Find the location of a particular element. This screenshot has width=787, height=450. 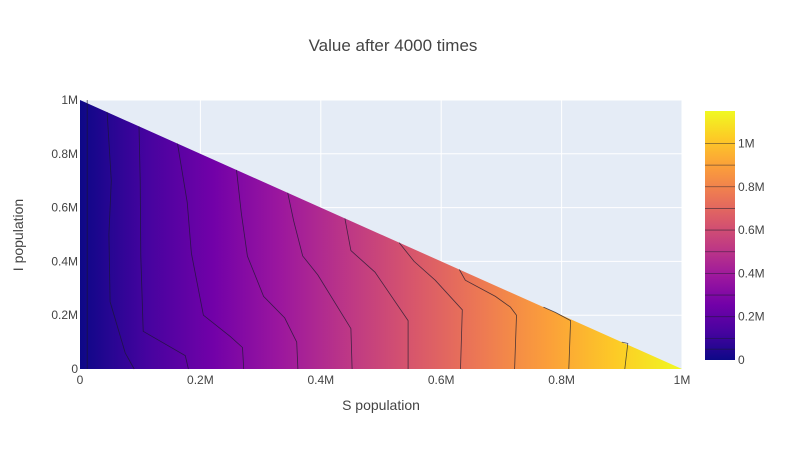

y-axis-title: I population is located at coordinates (18, 235).